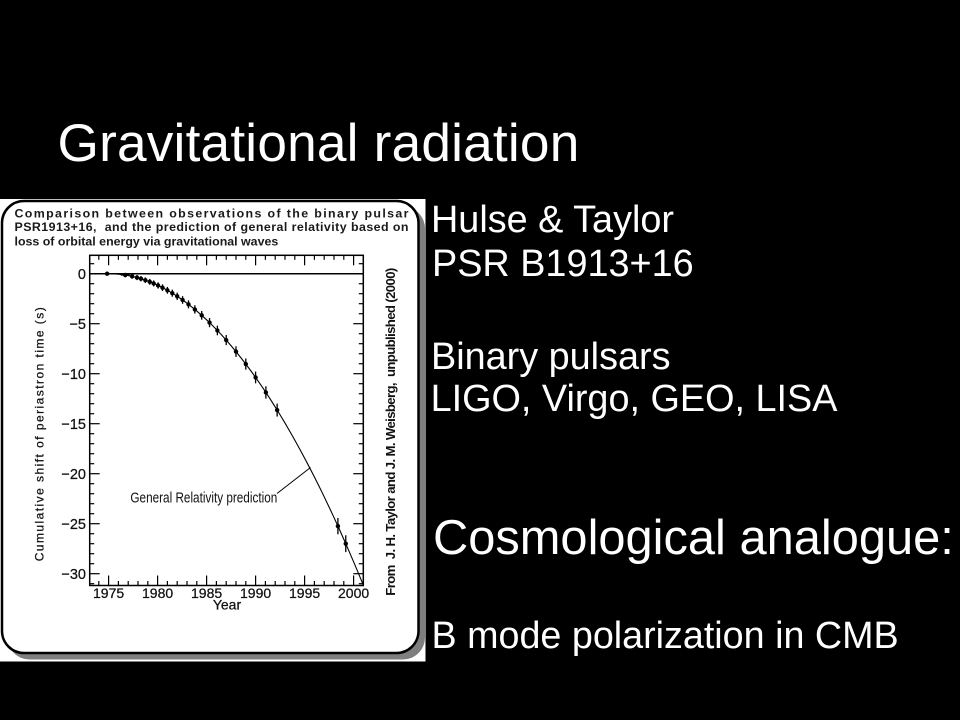 This screenshot has height=720, width=960. What do you see at coordinates (255, 593) in the screenshot?
I see `svg-text: 1990` at bounding box center [255, 593].